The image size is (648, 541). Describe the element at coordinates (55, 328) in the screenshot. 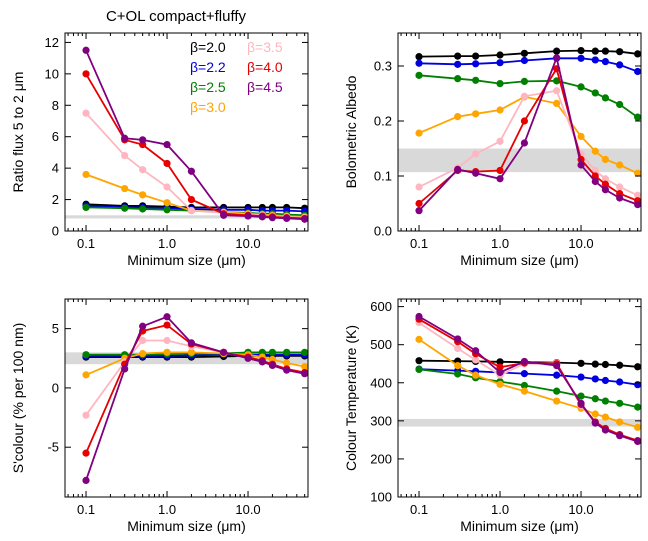

I see `y-tick-label: 5` at that location.